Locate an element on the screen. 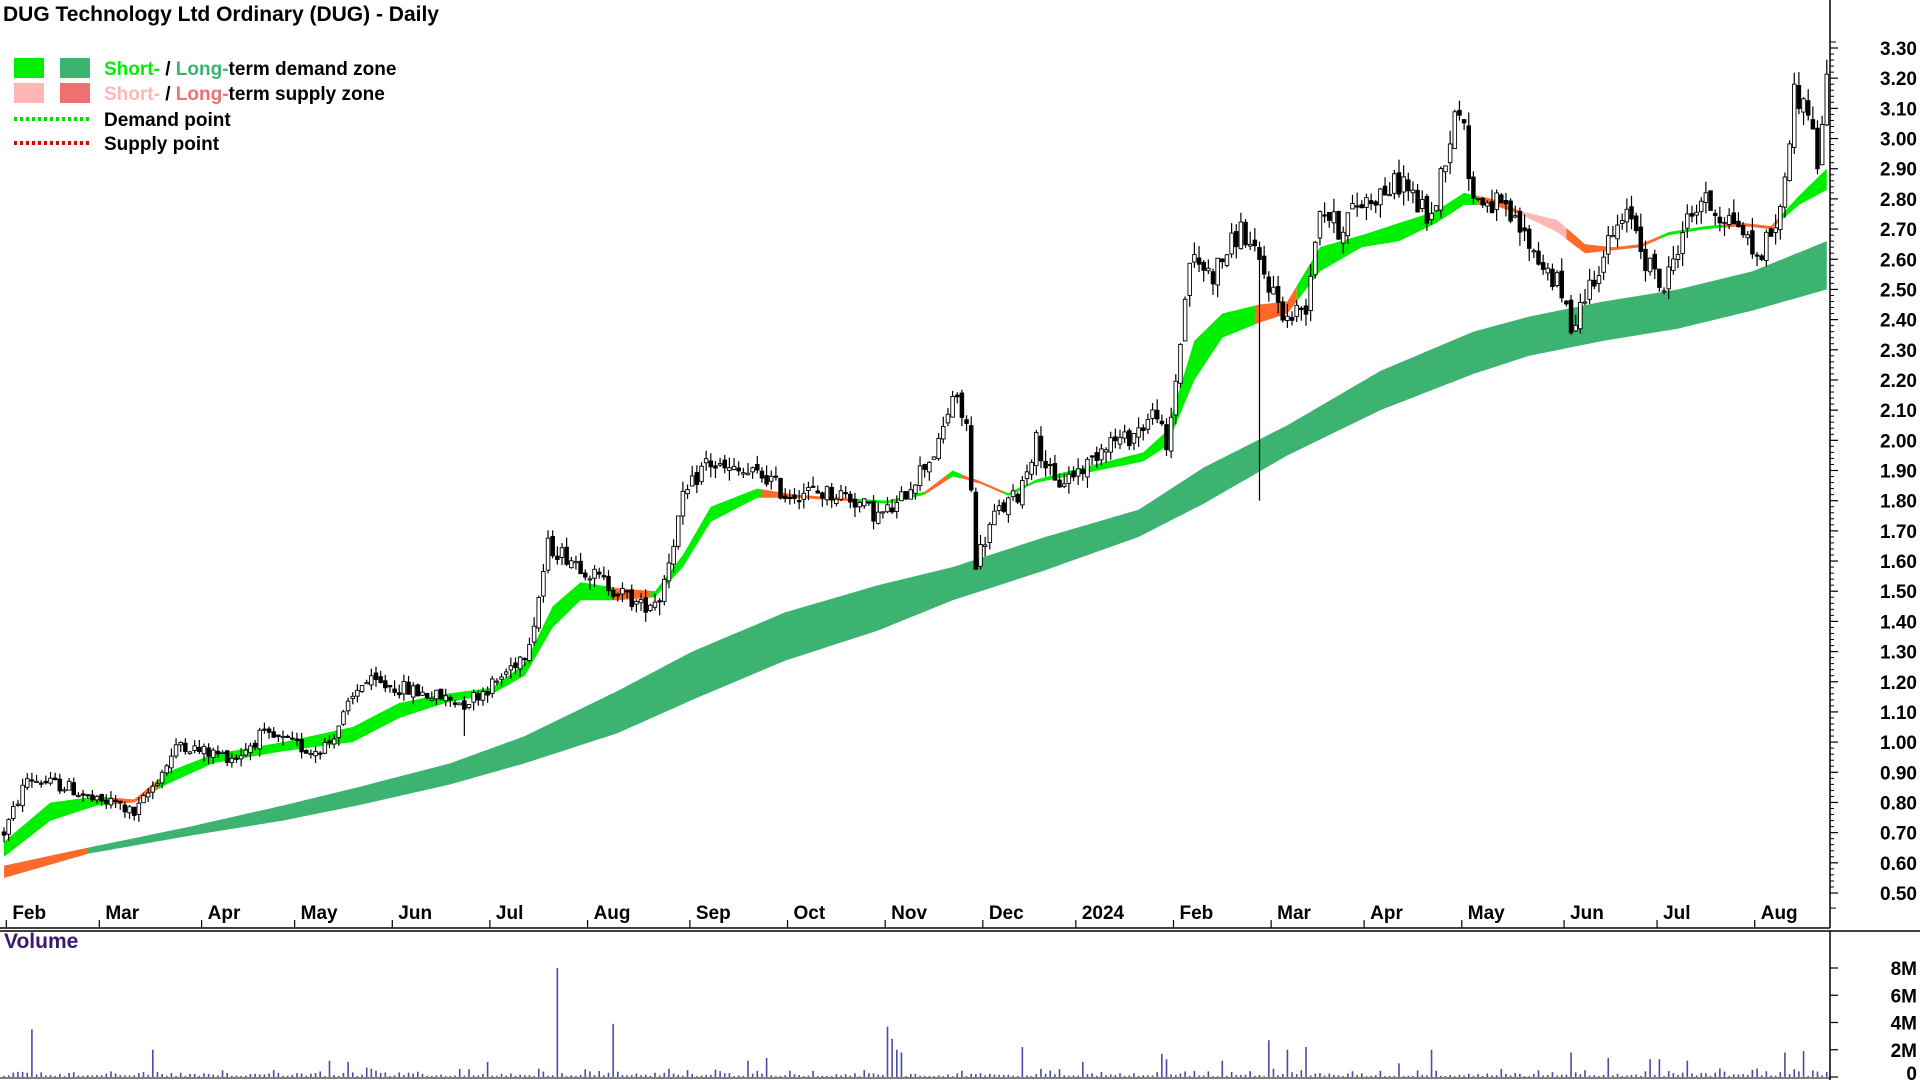  legend-long-label: Long- is located at coordinates (202, 69).